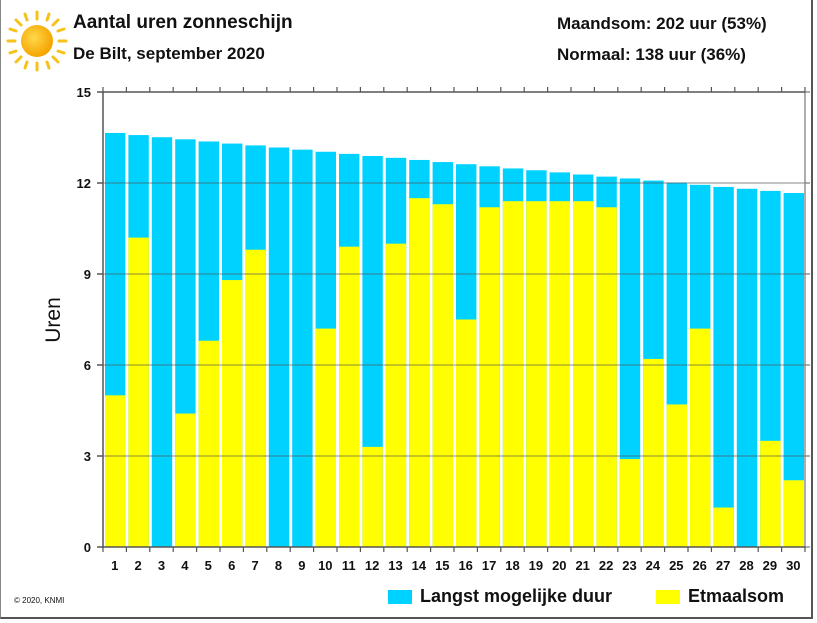  I want to click on y-tick-label: 3, so click(87, 456).